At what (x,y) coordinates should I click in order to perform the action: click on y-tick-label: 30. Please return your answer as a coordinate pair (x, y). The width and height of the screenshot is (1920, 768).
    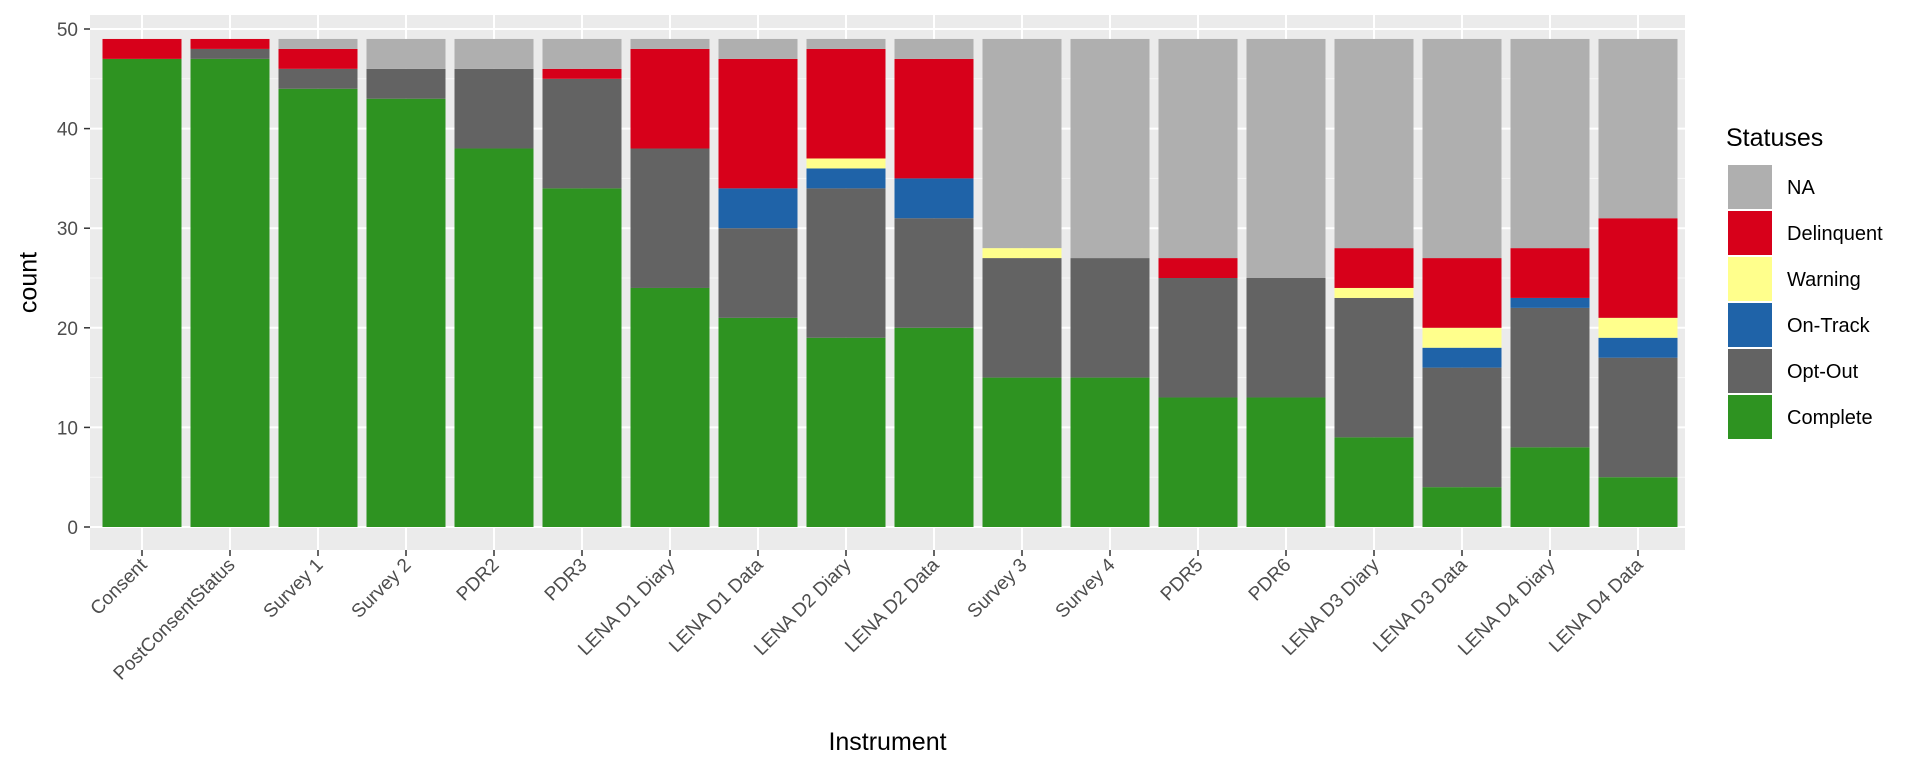
    Looking at the image, I should click on (67, 229).